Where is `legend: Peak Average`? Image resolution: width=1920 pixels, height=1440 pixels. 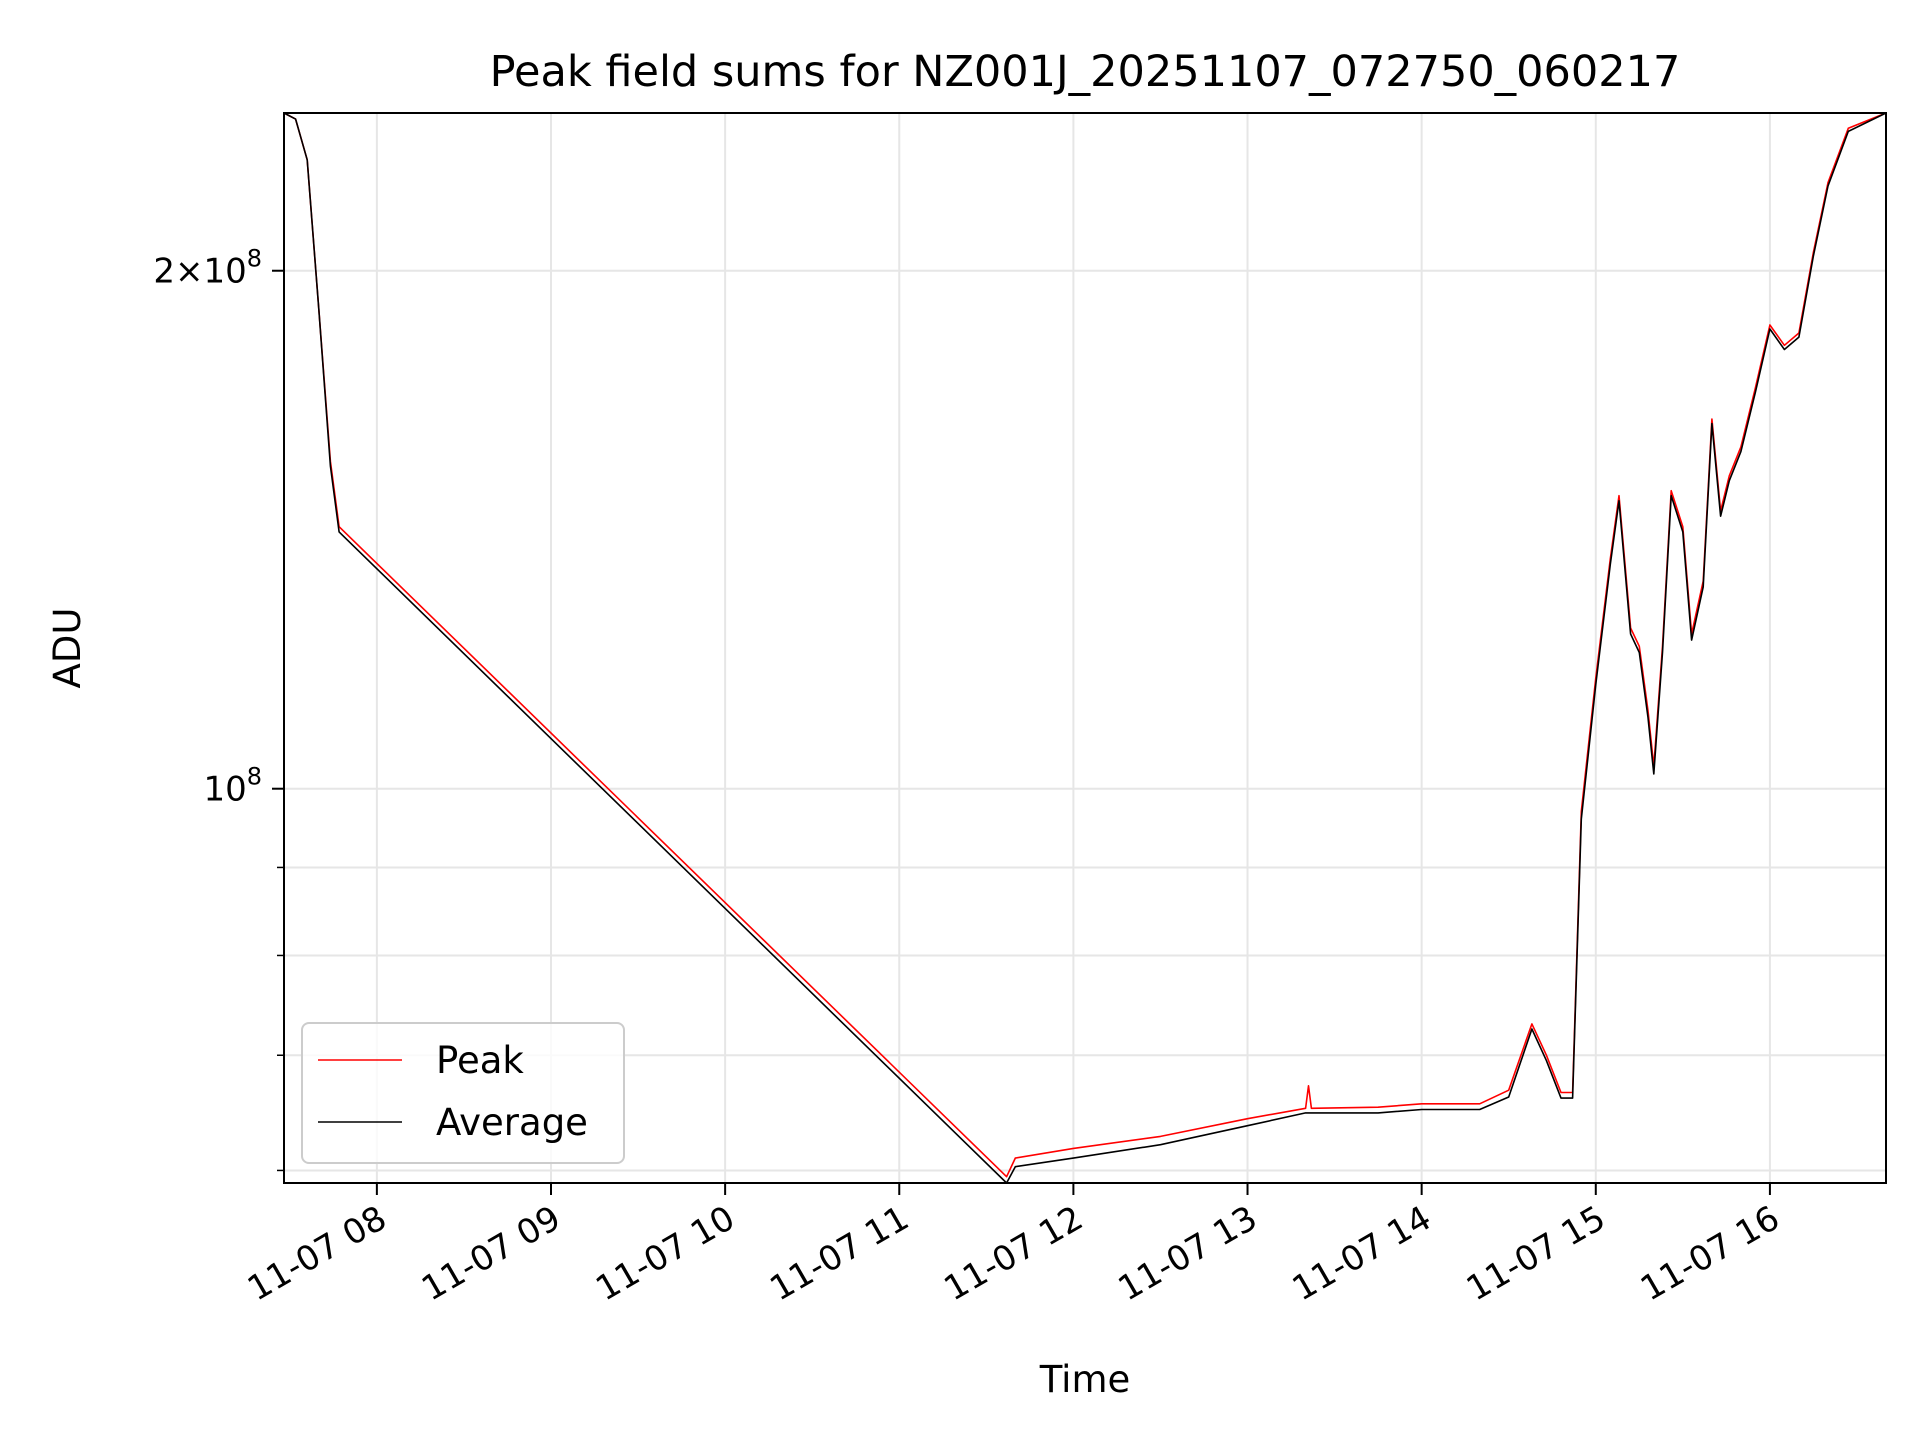 legend: Peak Average is located at coordinates (463, 1093).